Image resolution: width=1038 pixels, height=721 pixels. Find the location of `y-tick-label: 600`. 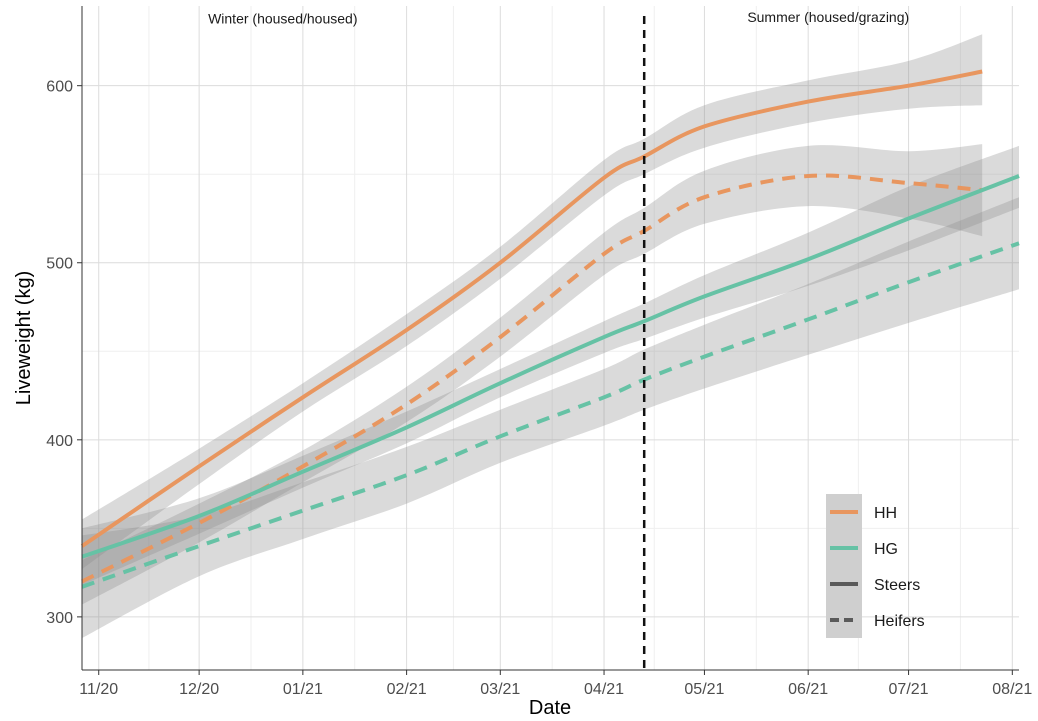

y-tick-label: 600 is located at coordinates (59, 87).